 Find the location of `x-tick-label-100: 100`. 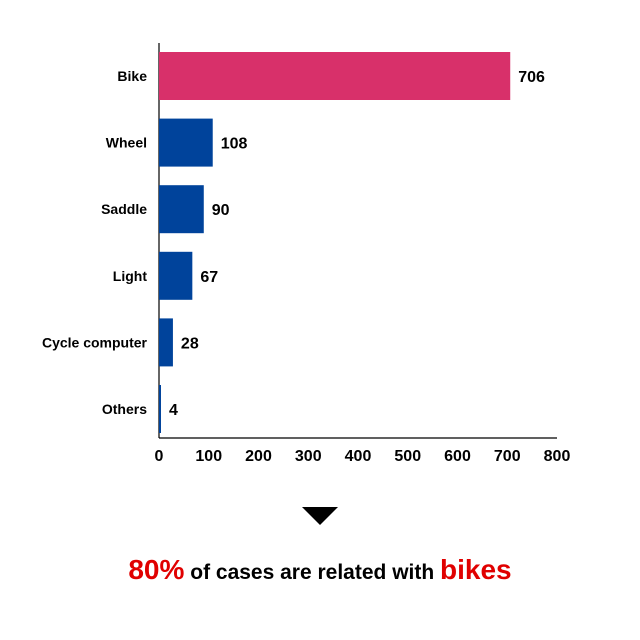

x-tick-label-100: 100 is located at coordinates (208, 456).